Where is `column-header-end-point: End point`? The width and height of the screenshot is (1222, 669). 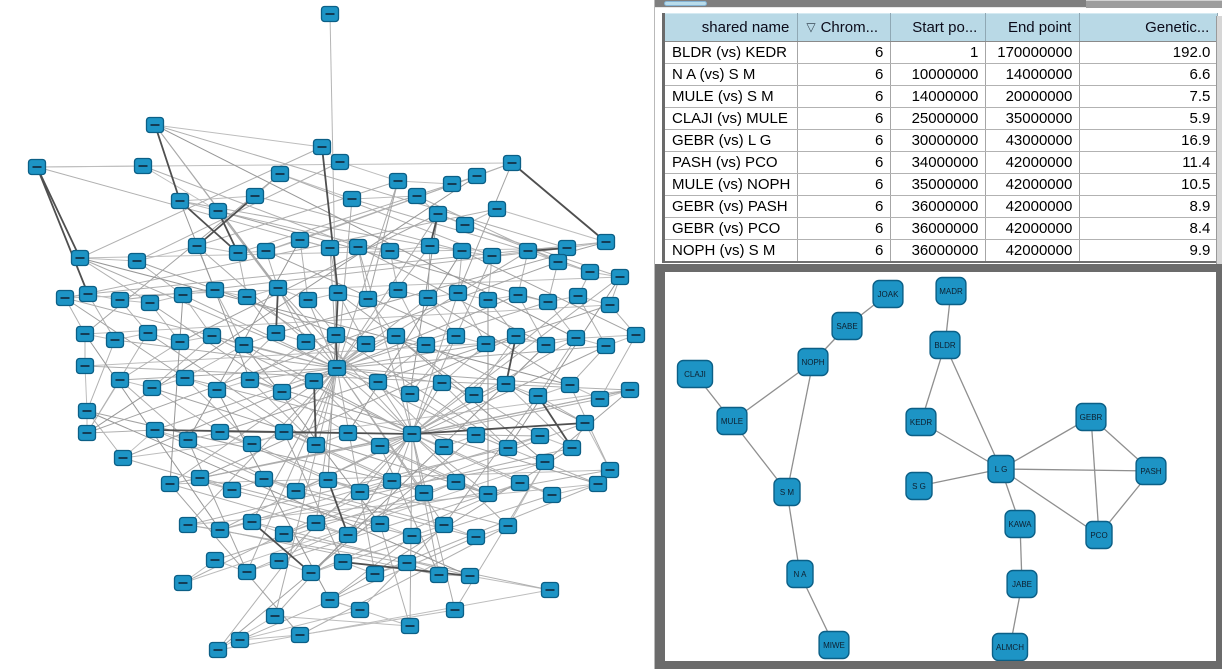 column-header-end-point: End point is located at coordinates (1033, 27).